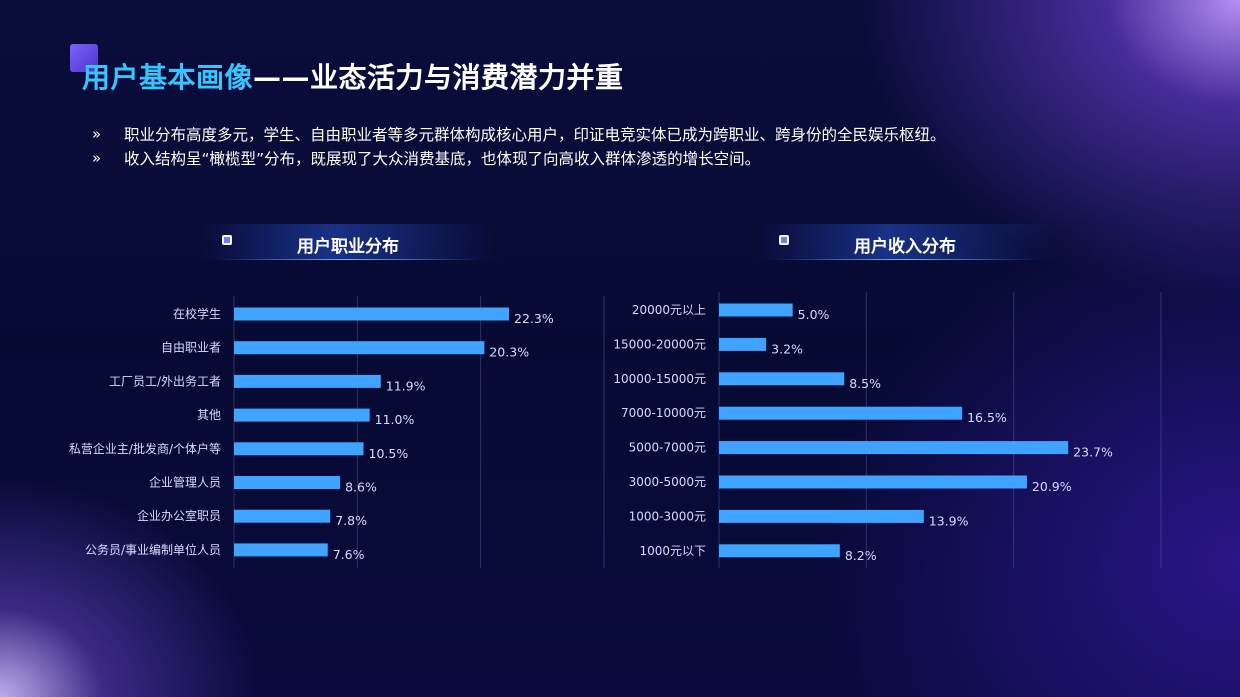 This screenshot has width=1240, height=697. What do you see at coordinates (659, 379) in the screenshot?
I see `category-label: 10000-15000元` at bounding box center [659, 379].